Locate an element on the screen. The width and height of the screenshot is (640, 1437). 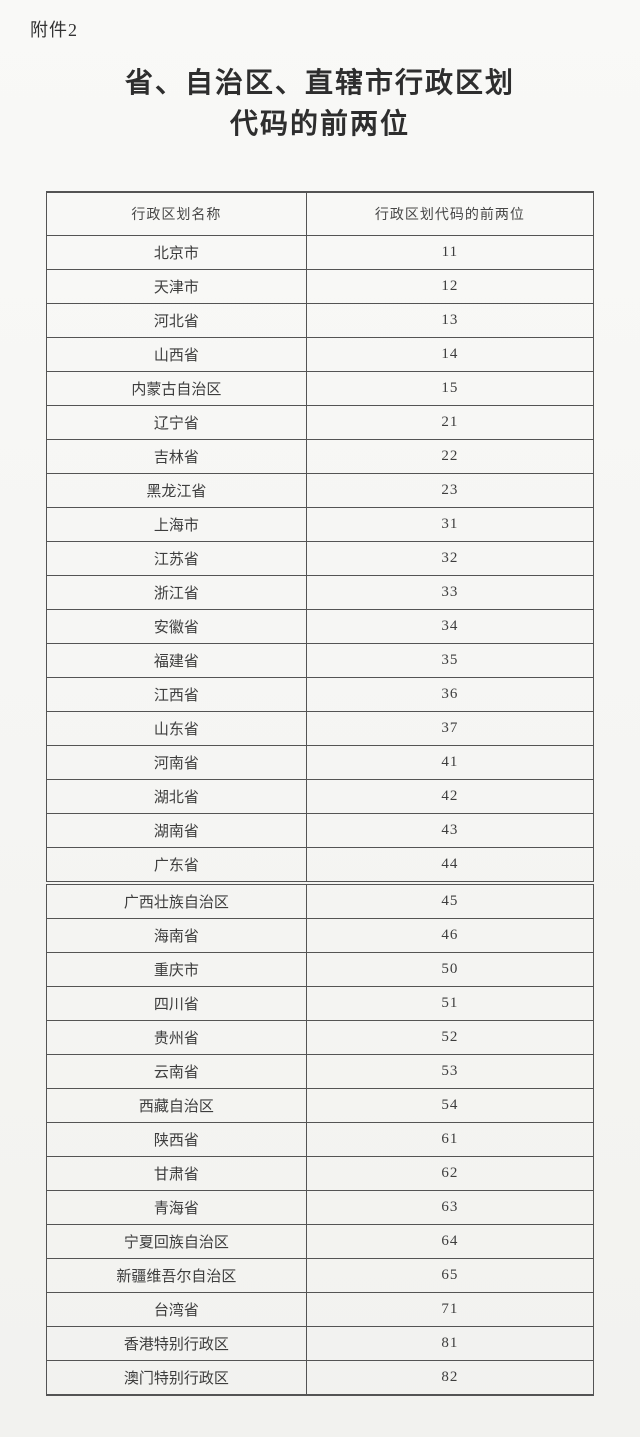
division-name-cell: 青海省 is located at coordinates (176, 1208).